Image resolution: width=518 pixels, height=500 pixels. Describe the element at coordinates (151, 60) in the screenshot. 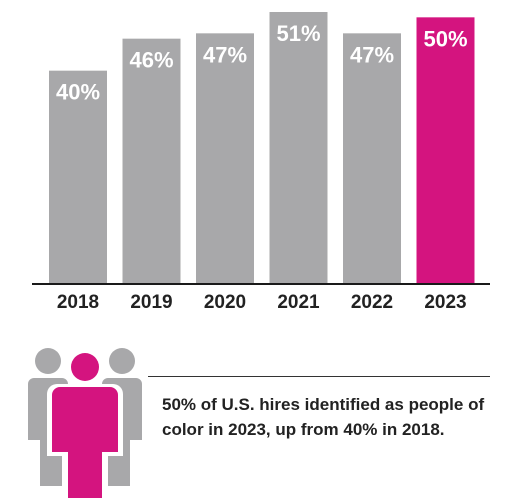

I see `bar-value-label-2019: 46%` at that location.